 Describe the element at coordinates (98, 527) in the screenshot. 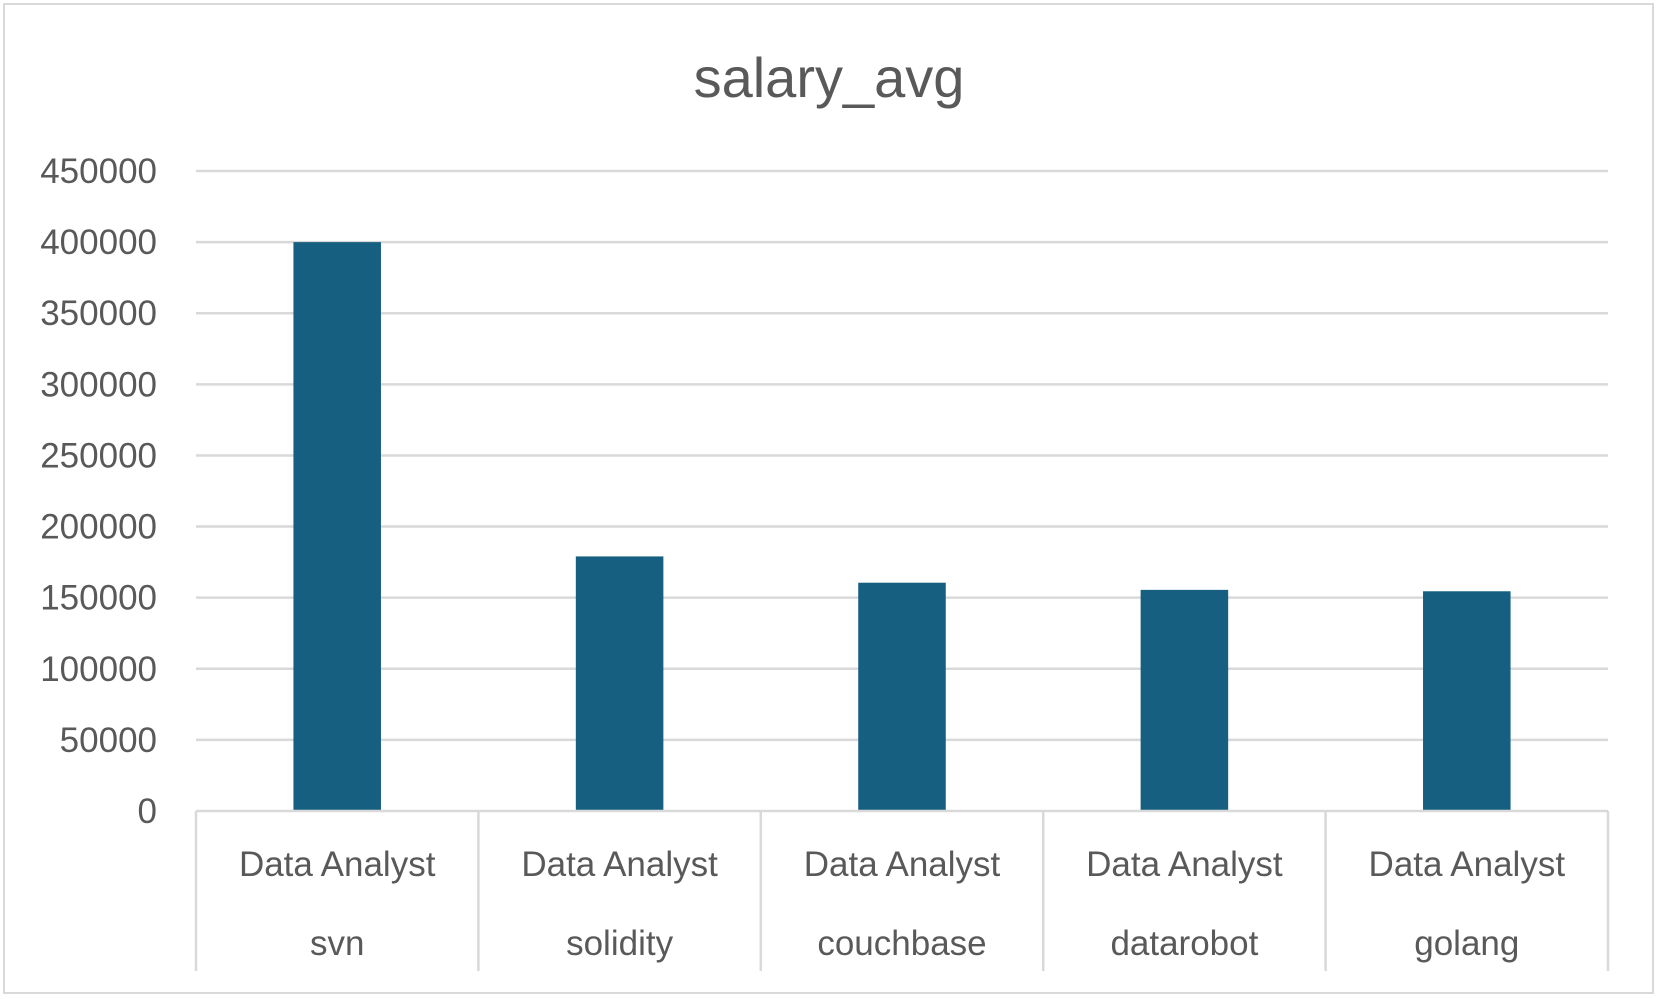

I see `y-tick-label: 200000` at that location.